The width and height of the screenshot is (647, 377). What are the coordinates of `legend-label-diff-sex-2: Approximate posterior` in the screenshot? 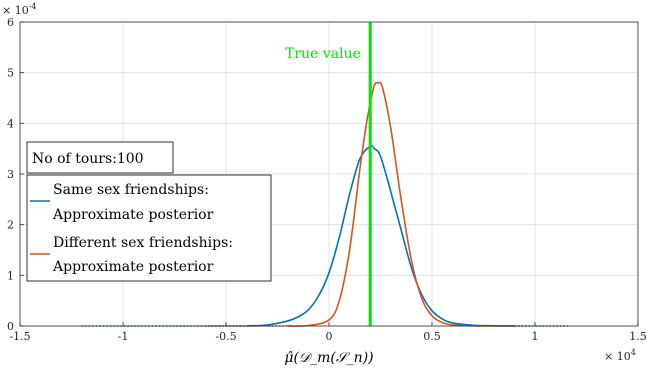 It's located at (133, 267).